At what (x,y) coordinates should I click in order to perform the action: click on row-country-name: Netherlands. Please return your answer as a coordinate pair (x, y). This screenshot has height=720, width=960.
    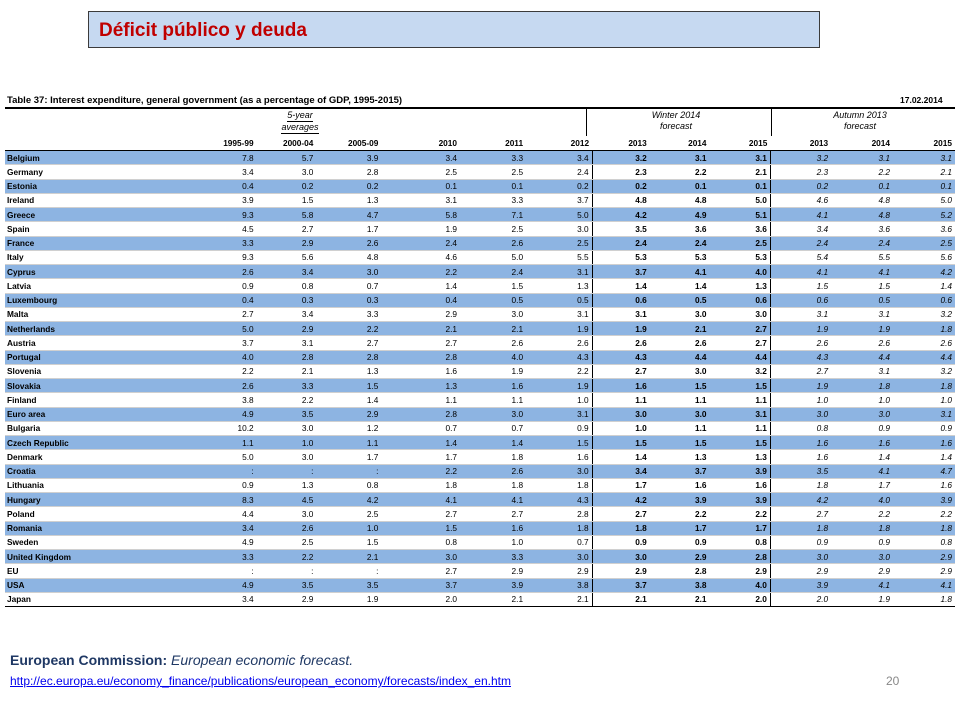
    Looking at the image, I should click on (108, 329).